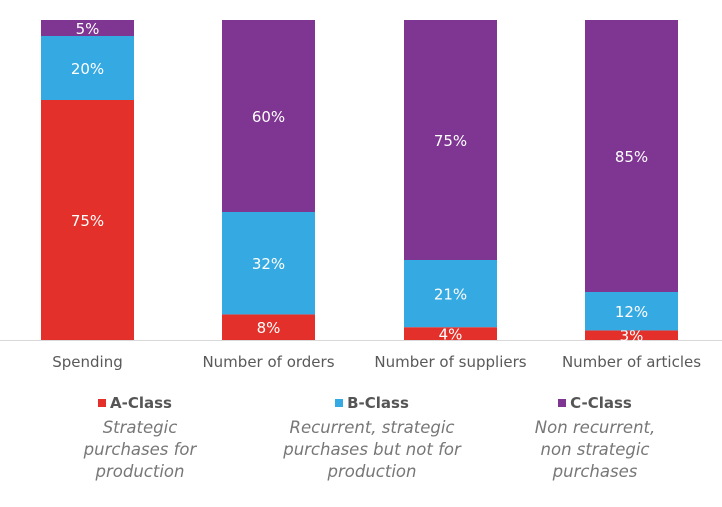  What do you see at coordinates (378, 403) in the screenshot?
I see `legend-label-b: B-Class` at bounding box center [378, 403].